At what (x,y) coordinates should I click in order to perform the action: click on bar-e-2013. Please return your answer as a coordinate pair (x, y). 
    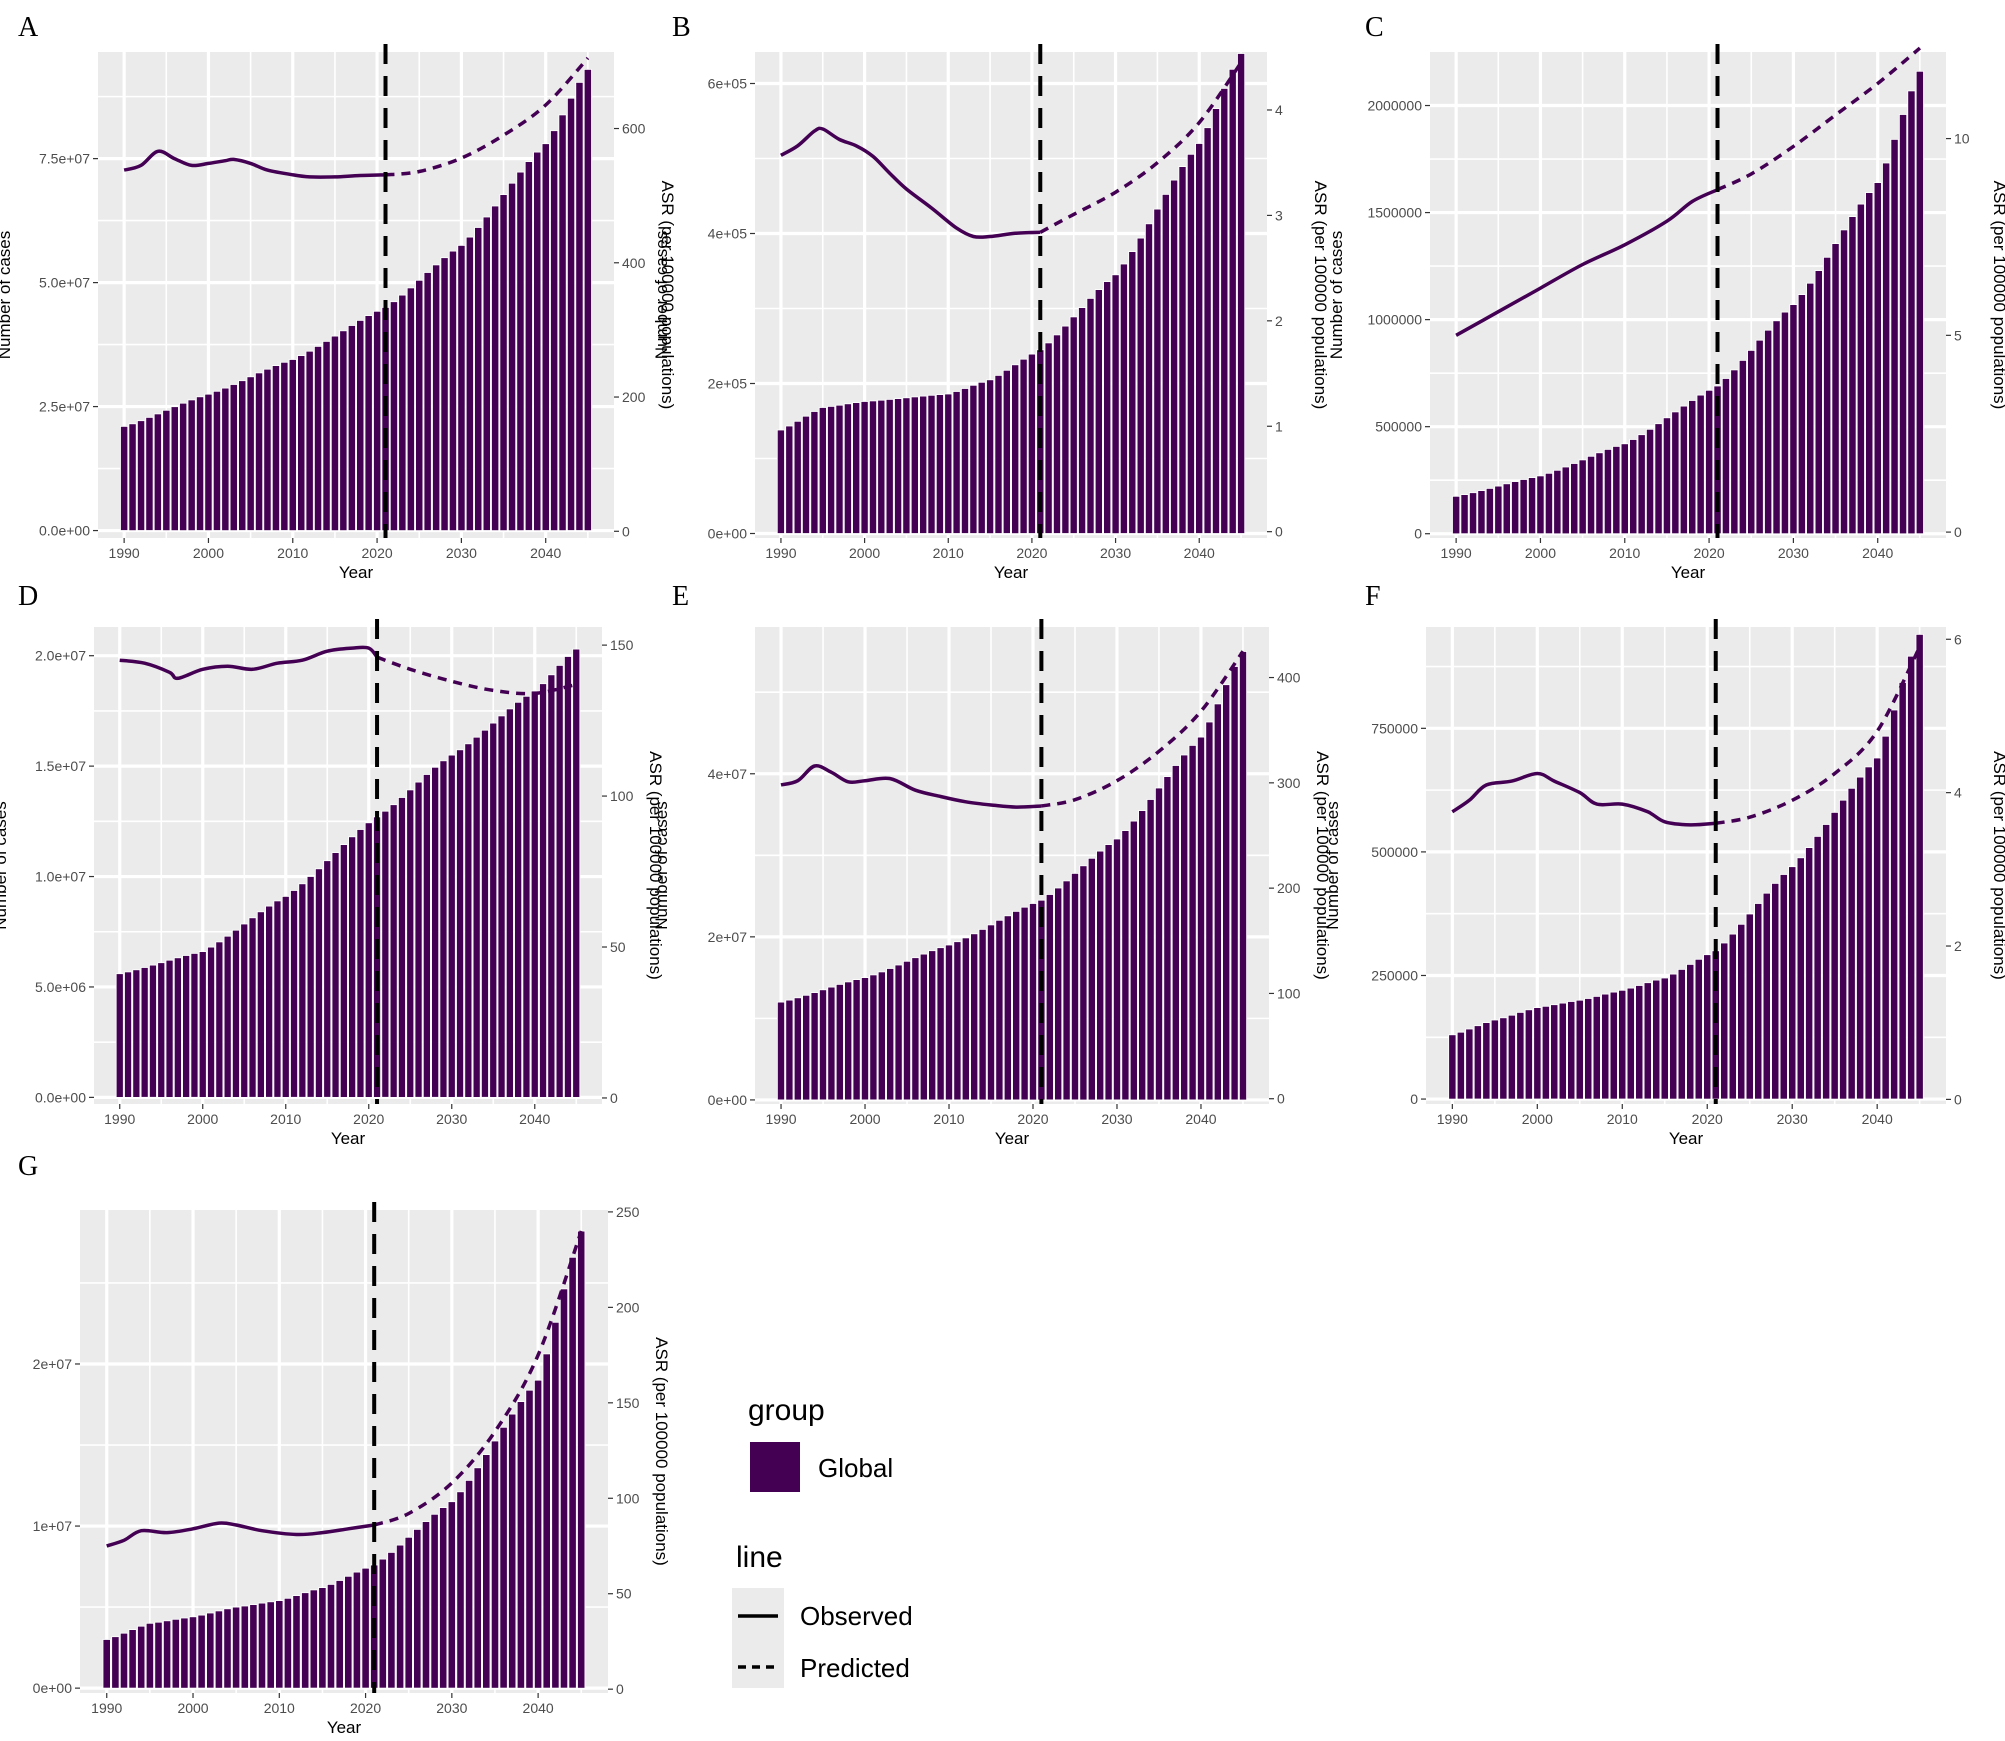
    Looking at the image, I should click on (974, 1017).